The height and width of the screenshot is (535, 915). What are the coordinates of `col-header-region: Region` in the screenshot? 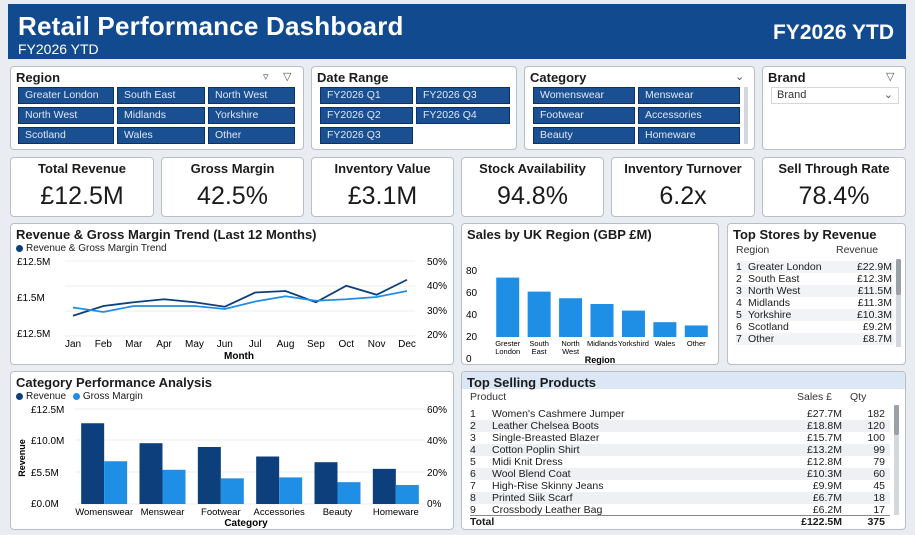 It's located at (753, 250).